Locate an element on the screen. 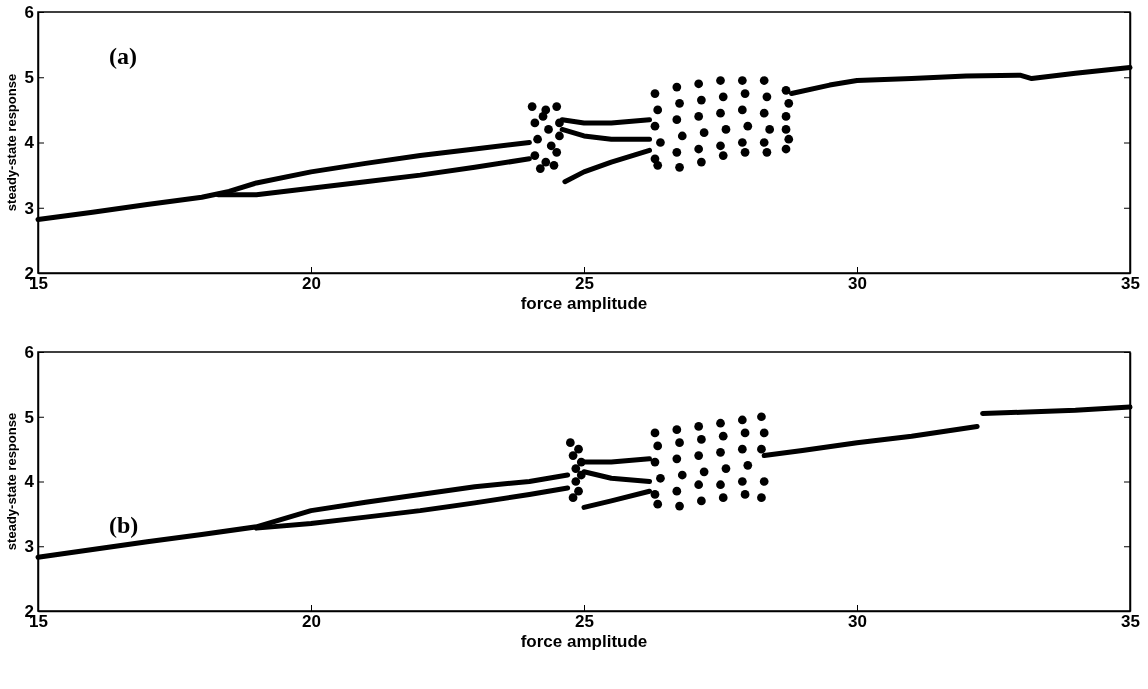 The height and width of the screenshot is (689, 1148). text: (b) is located at coordinates (123, 525).